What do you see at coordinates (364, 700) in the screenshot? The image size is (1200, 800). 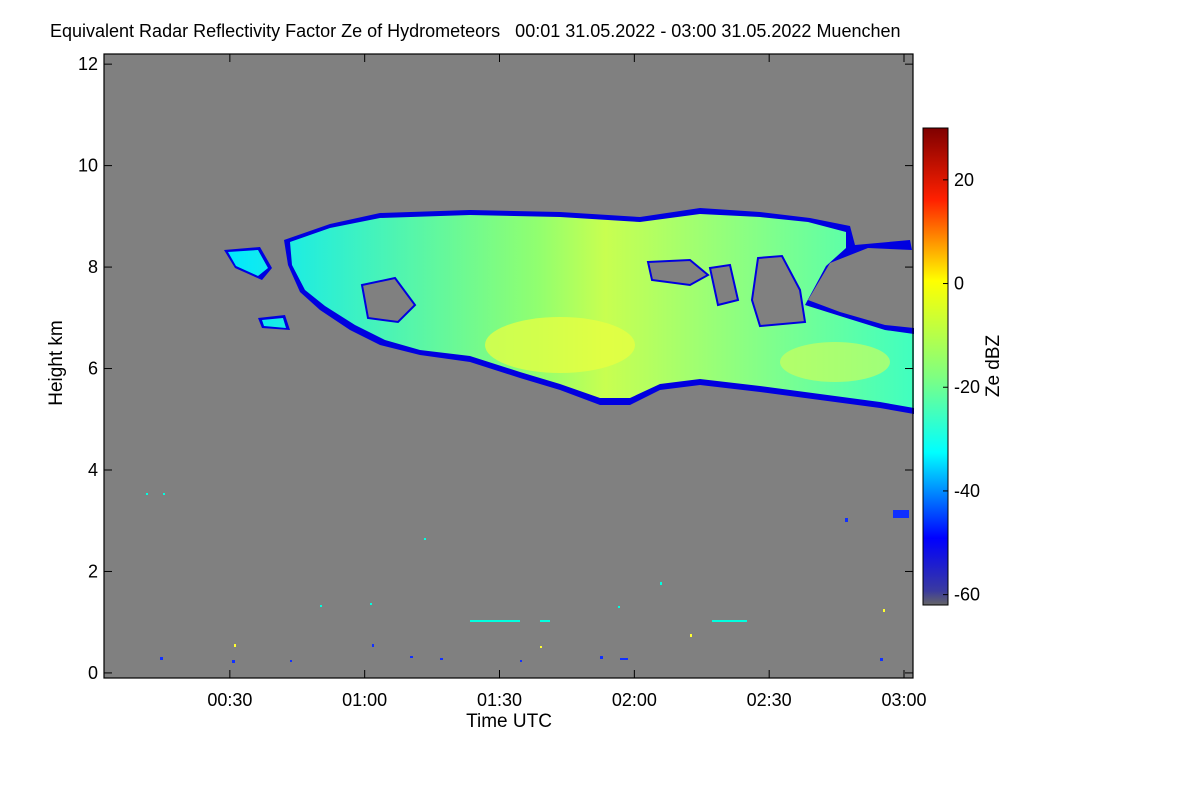 I see `x-tick-label: 01:00` at bounding box center [364, 700].